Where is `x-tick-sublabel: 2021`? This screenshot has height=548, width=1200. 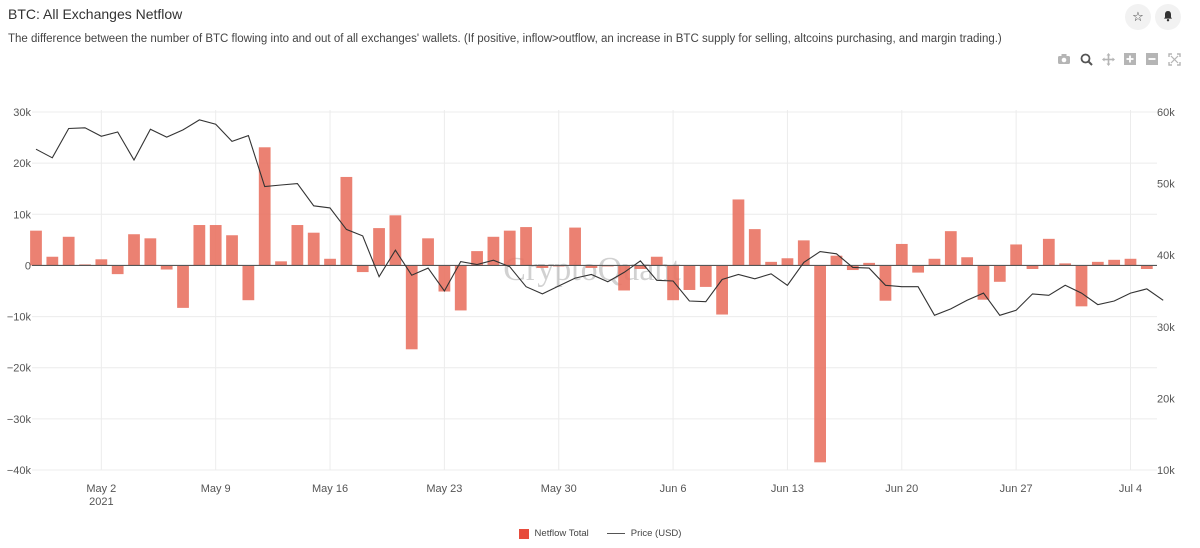 x-tick-sublabel: 2021 is located at coordinates (101, 502).